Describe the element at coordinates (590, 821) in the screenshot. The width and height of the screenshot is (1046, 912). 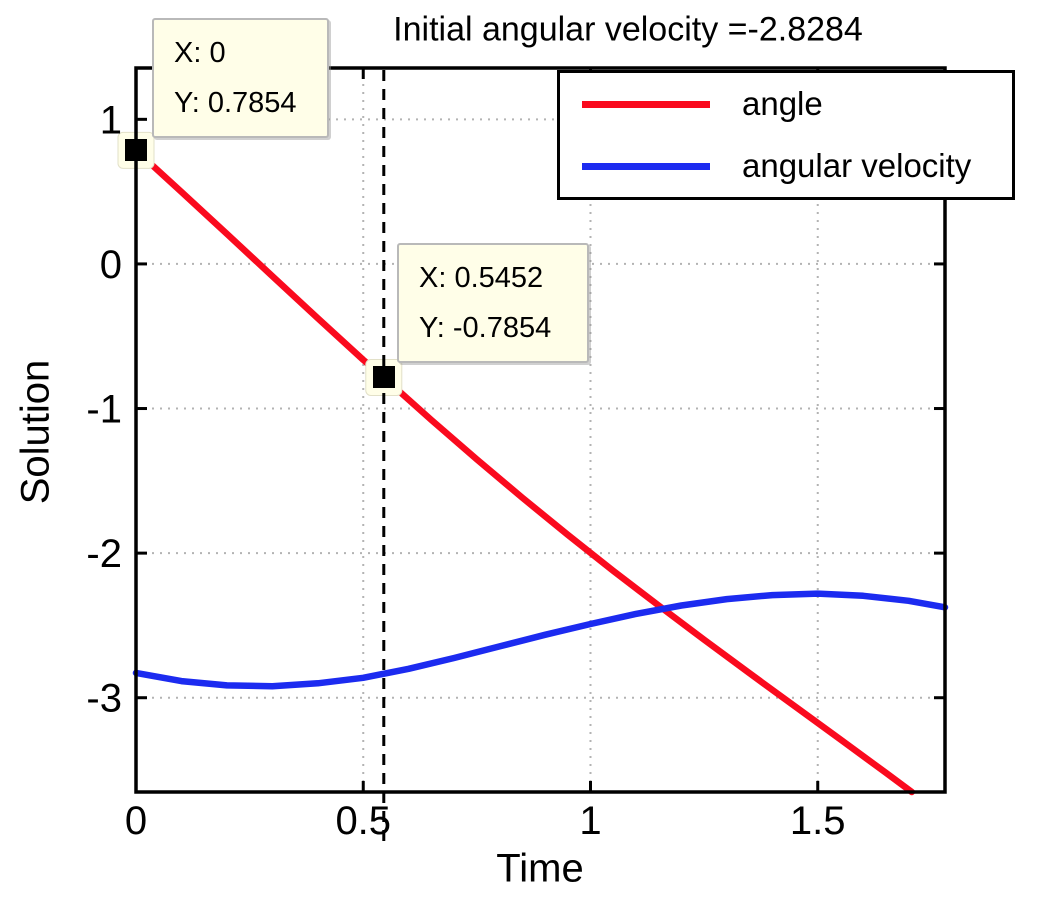
I see `x-tick-label: 1` at that location.